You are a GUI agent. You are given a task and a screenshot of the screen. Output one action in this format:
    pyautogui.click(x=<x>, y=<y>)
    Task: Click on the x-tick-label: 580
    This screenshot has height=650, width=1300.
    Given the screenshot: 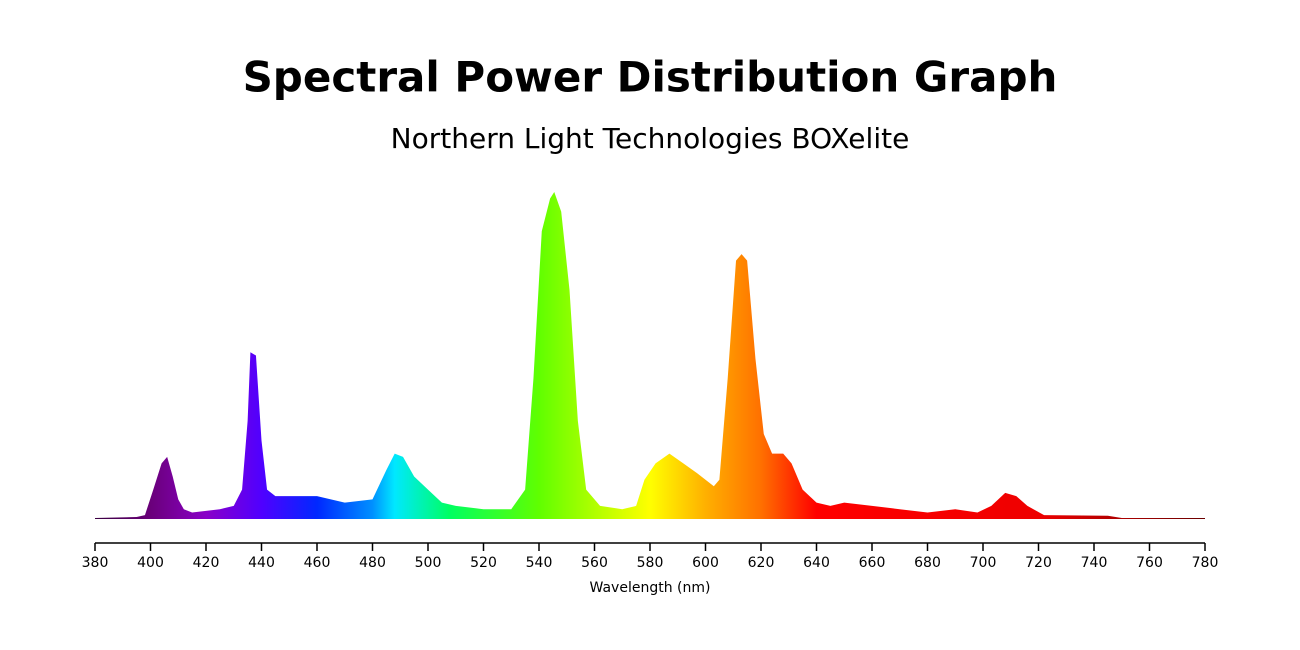 What is the action you would take?
    pyautogui.click(x=650, y=563)
    